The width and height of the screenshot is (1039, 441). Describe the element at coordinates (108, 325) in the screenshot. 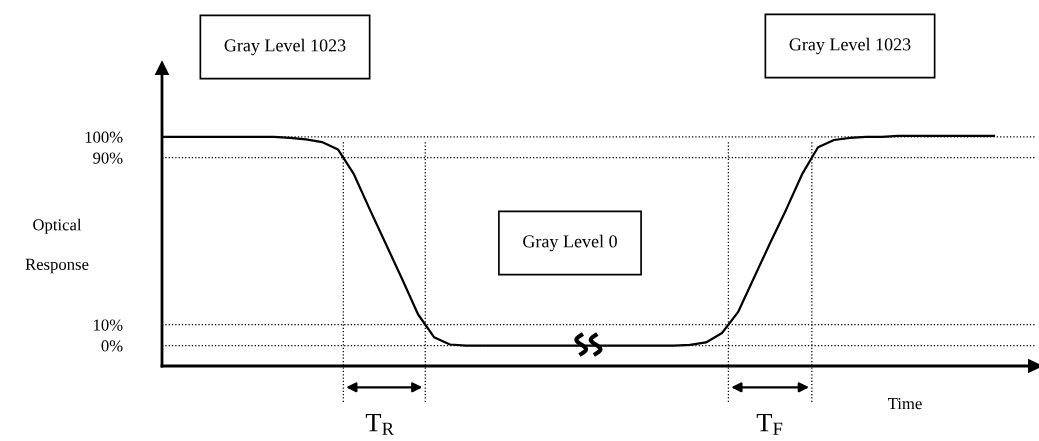

I see `y-tick-label: 10%` at that location.